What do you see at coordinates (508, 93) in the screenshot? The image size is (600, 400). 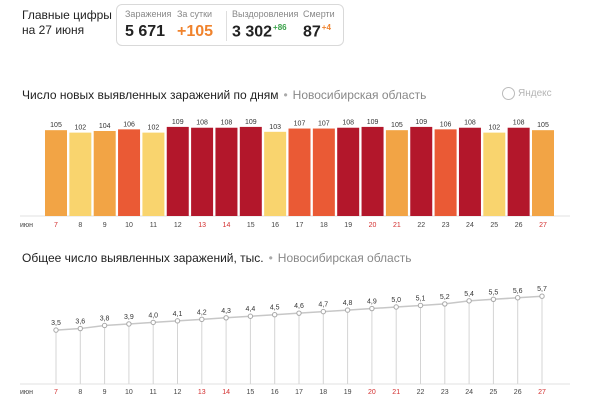 I see `yandex-circle-icon` at bounding box center [508, 93].